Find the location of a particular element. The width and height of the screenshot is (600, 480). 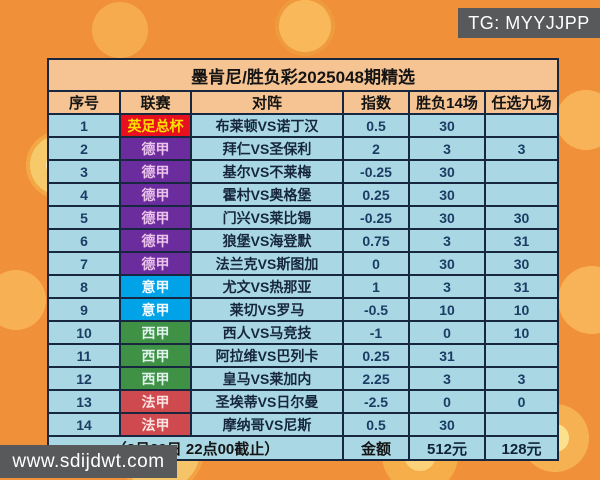

cell-no: 13 is located at coordinates (84, 401).